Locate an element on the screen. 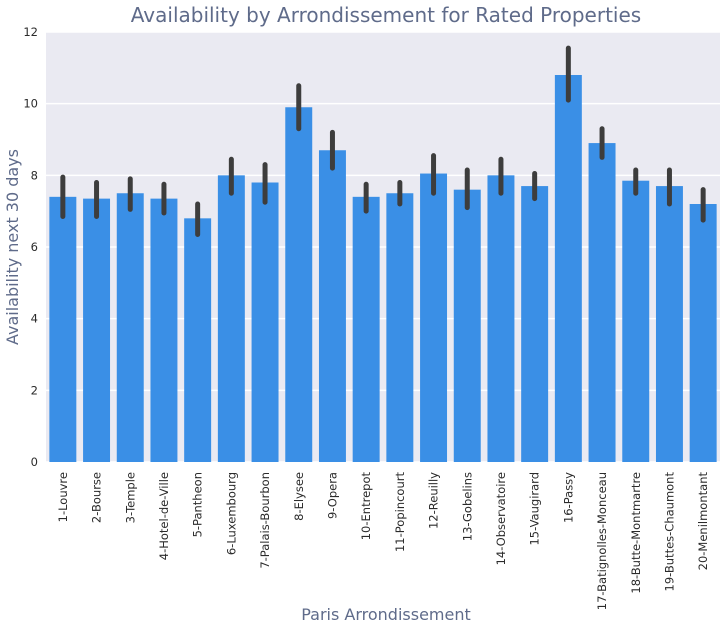  x-tick-label: 17-Batignolles-Monceau is located at coordinates (602, 541).